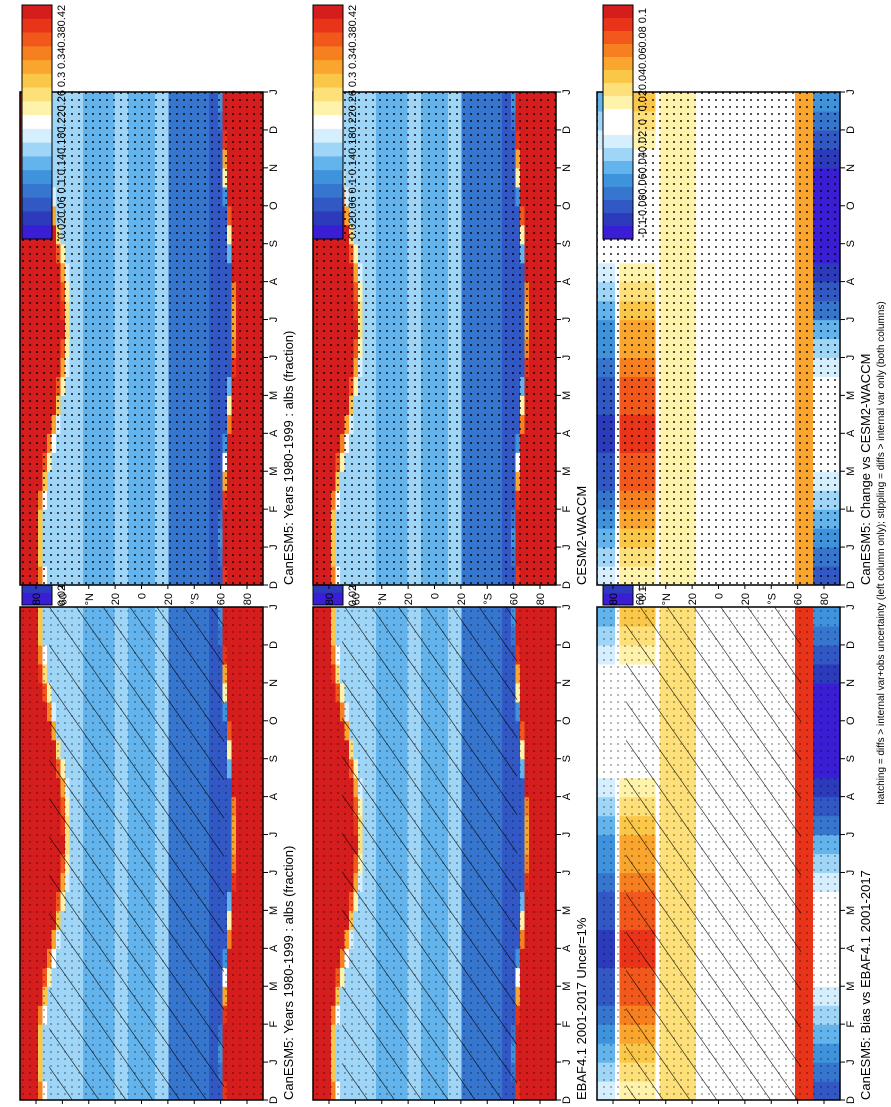 Image resolution: width=891 pixels, height=1107 pixels. I want to click on colorbar-label: 0.1, so click(62, 185).